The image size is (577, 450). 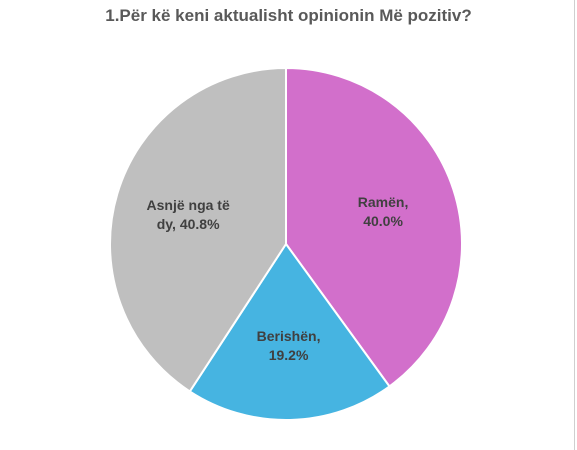 What do you see at coordinates (188, 204) in the screenshot?
I see `slice-label-asnje-name: Asnjë nga të` at bounding box center [188, 204].